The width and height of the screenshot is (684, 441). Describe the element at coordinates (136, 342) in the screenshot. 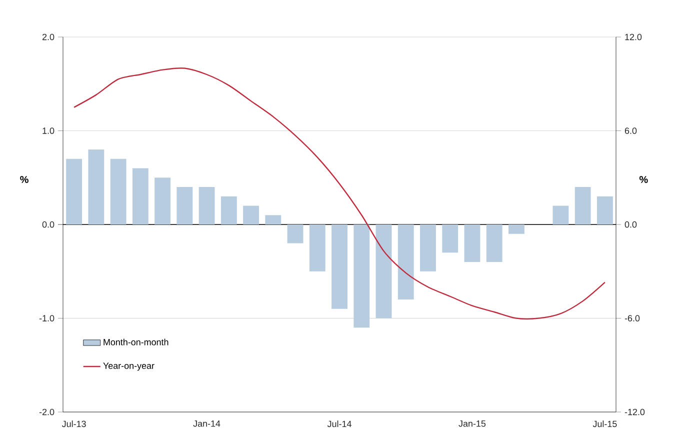

I see `legend-label: Month-on-month` at that location.